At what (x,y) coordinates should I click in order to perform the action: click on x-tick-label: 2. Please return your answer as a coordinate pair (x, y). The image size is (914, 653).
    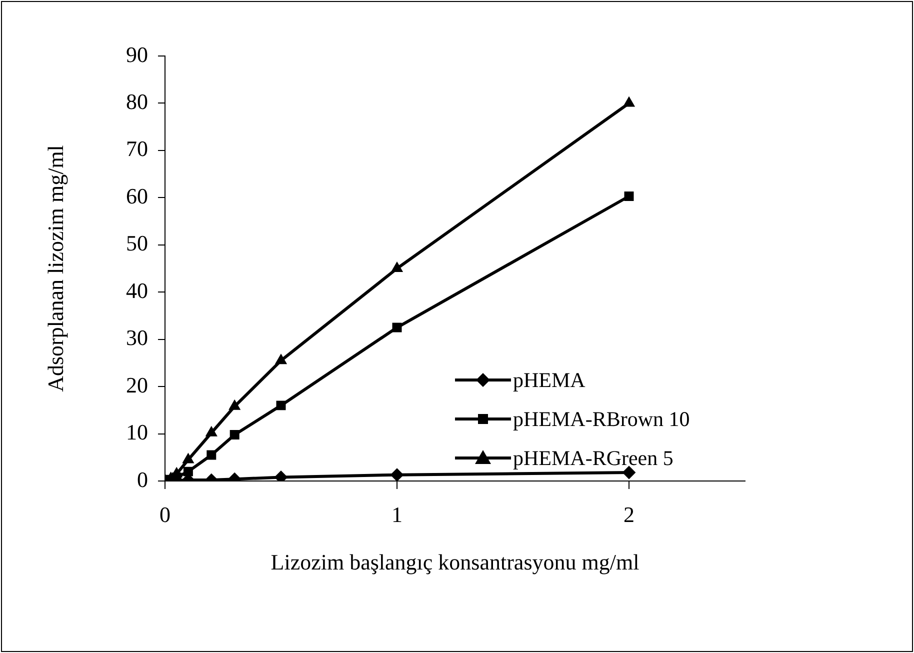
    Looking at the image, I should click on (629, 514).